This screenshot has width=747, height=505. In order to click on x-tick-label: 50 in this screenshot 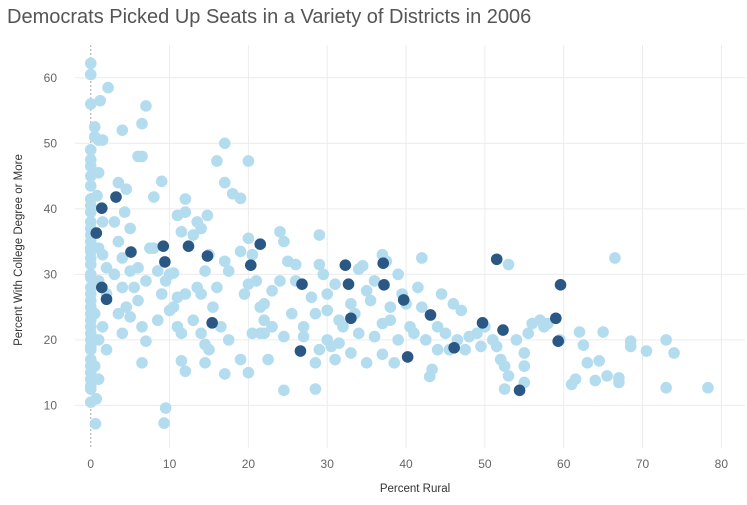, I will do `click(485, 464)`.